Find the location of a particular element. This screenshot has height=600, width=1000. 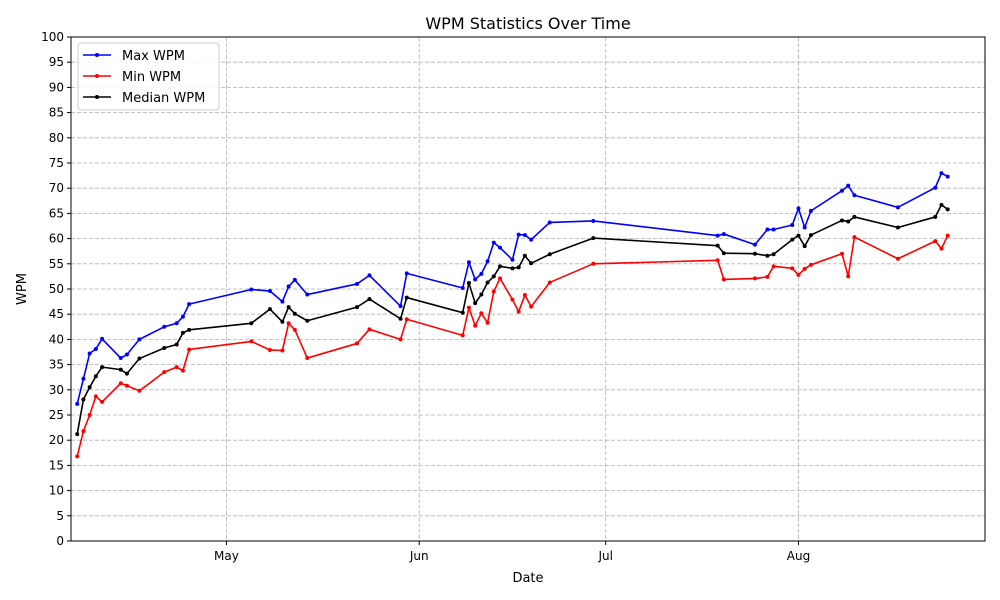

y-tick-label: 20 is located at coordinates (56, 440).